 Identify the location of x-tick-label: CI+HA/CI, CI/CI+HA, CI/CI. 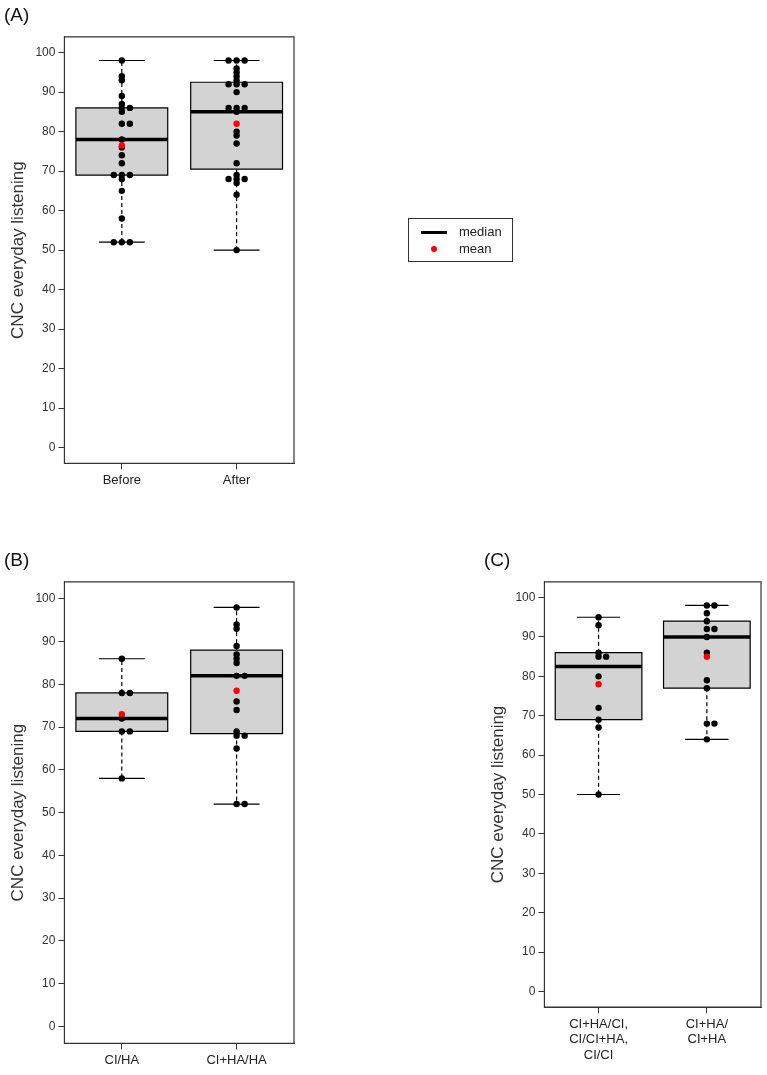
(598, 1038).